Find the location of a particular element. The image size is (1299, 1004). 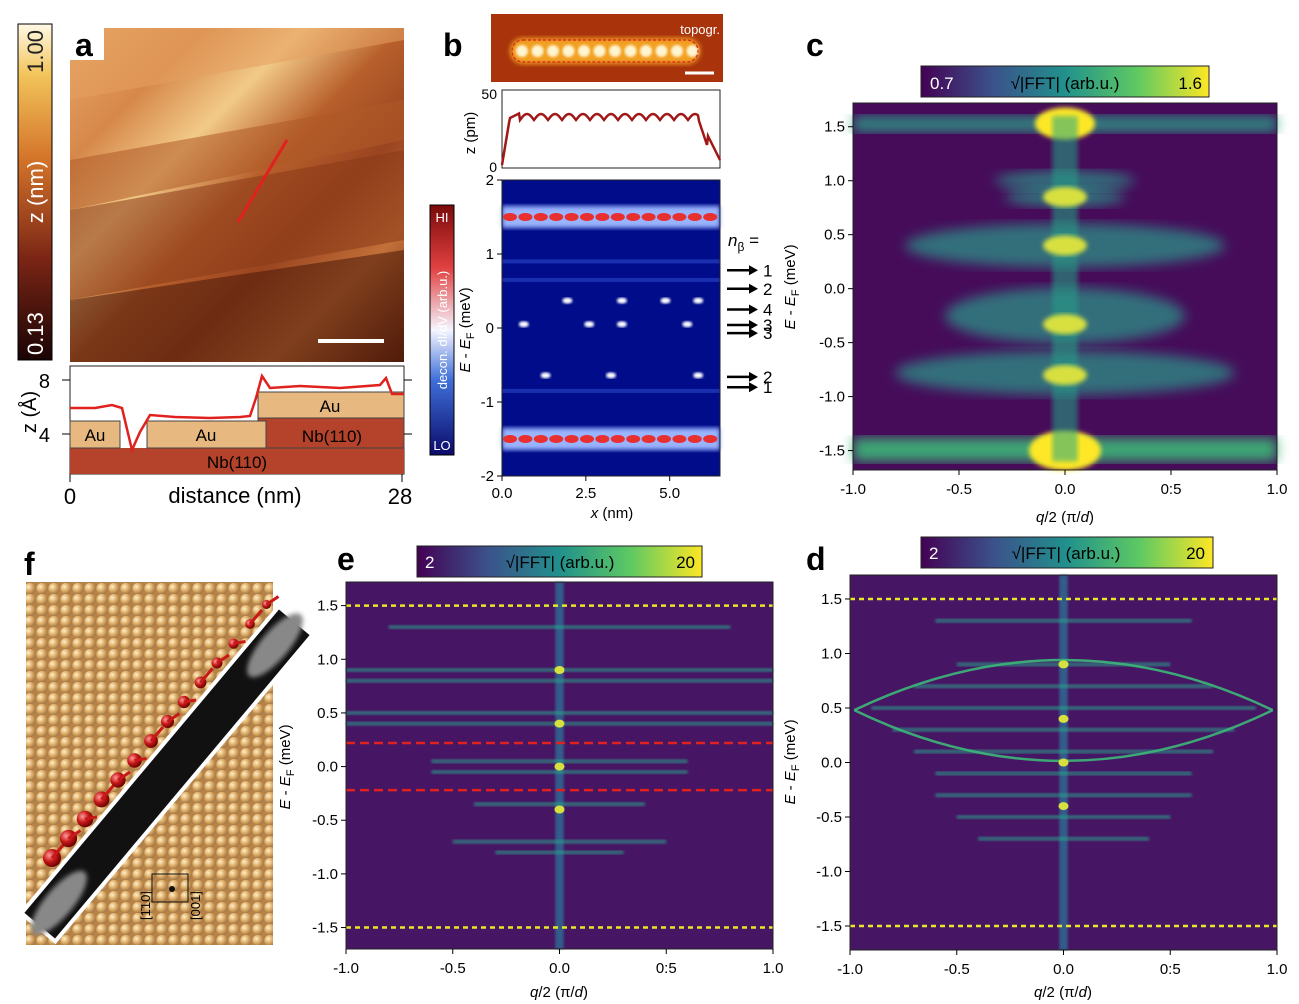

ytick-b-50: 50 is located at coordinates (489, 94).